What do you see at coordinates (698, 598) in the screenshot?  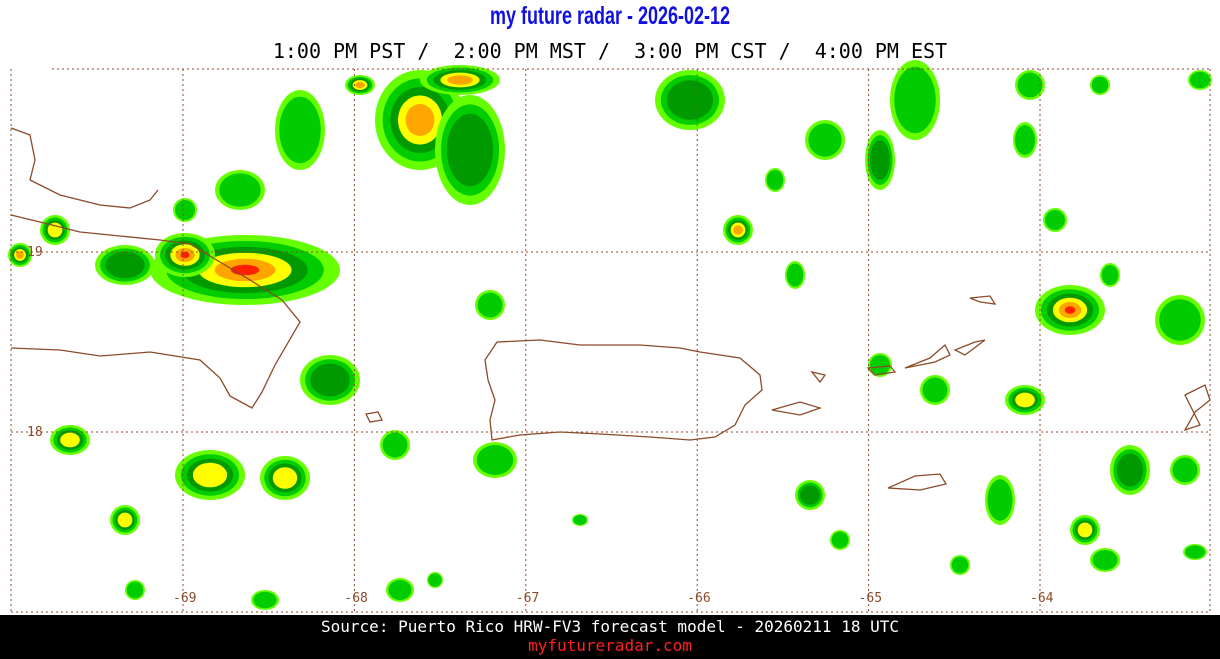 I see `lon-label: -66` at bounding box center [698, 598].